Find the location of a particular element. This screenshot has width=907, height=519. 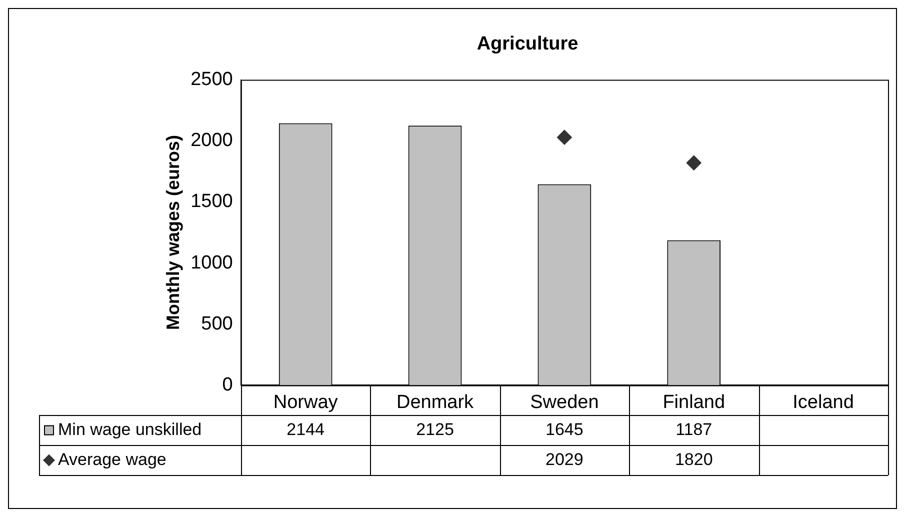

data-label: 1645 is located at coordinates (565, 429).